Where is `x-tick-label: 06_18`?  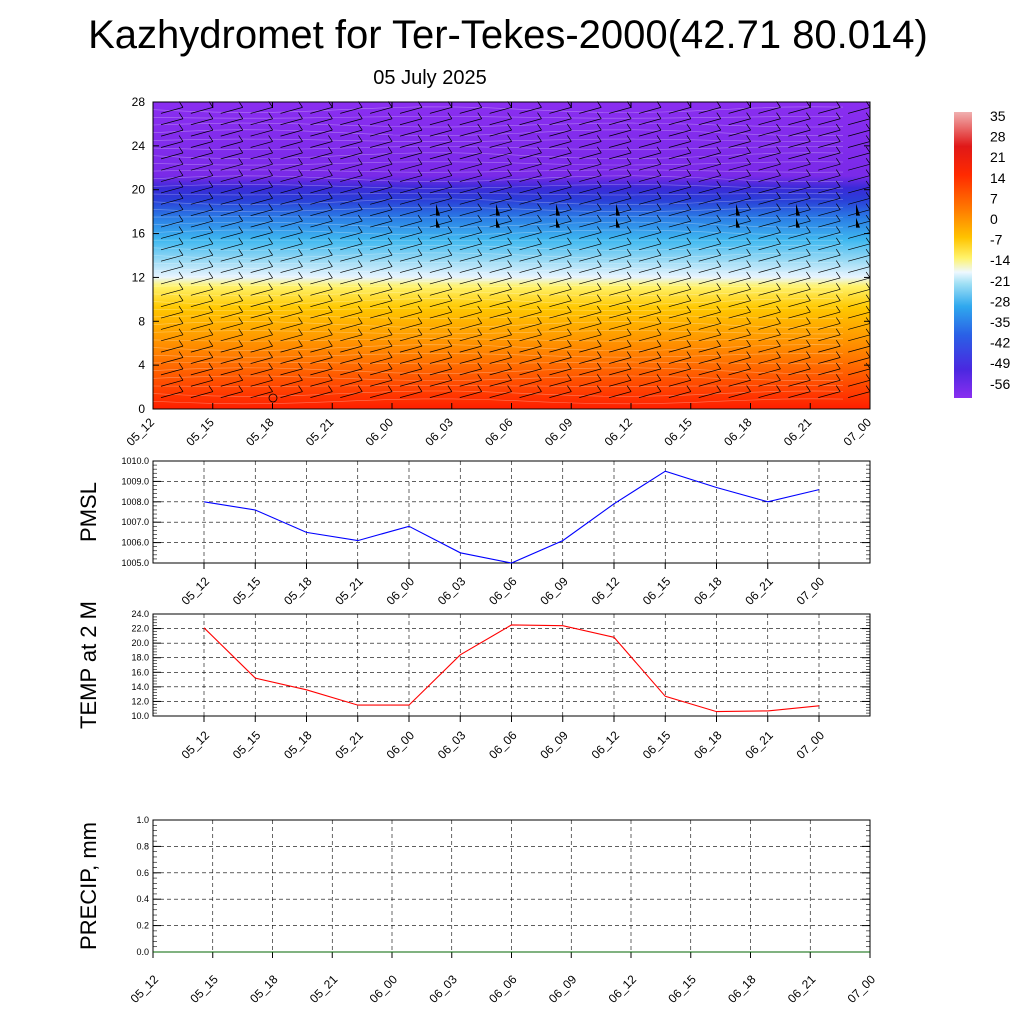 x-tick-label: 06_18 is located at coordinates (742, 989).